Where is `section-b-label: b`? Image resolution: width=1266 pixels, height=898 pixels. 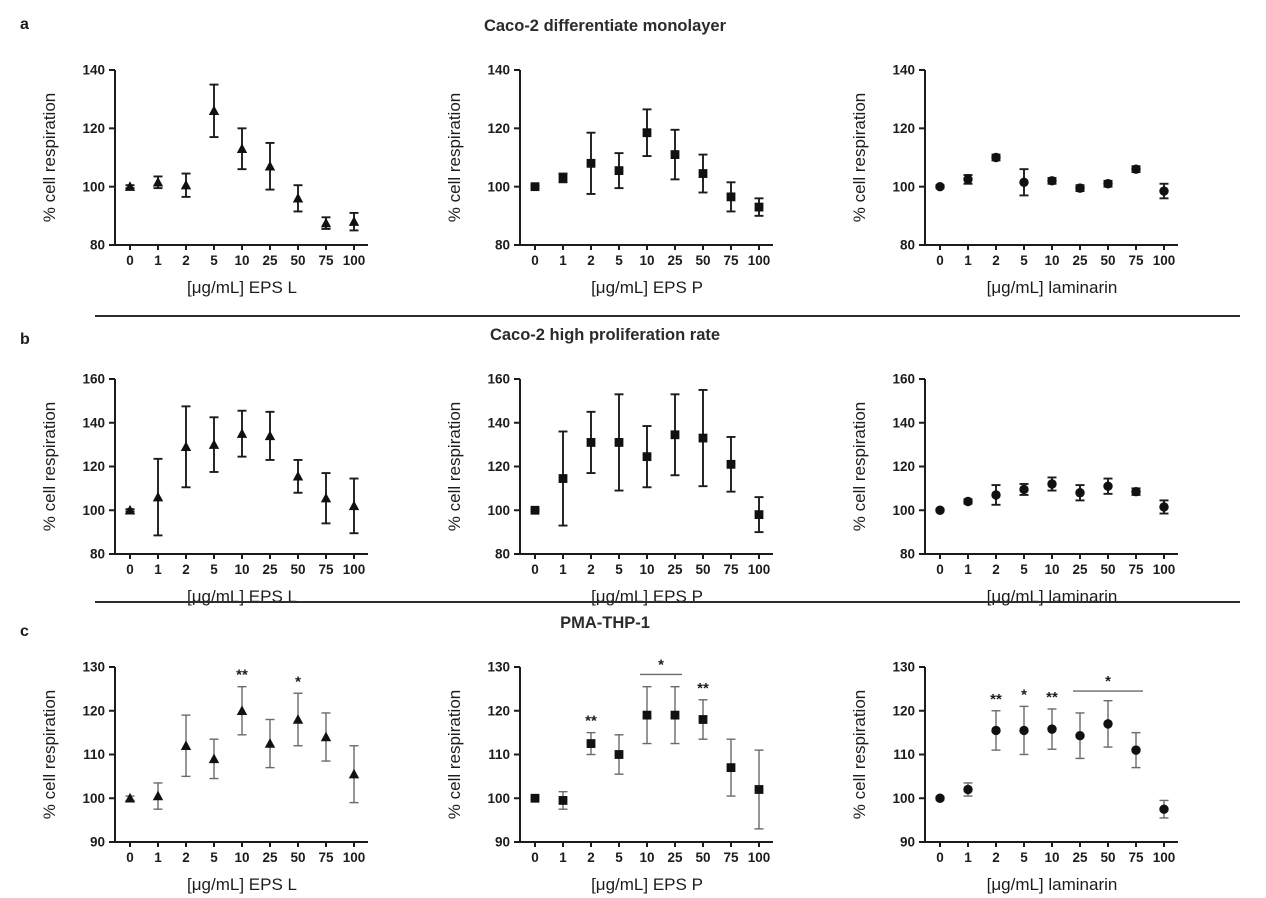
section-b-label: b is located at coordinates (25, 339).